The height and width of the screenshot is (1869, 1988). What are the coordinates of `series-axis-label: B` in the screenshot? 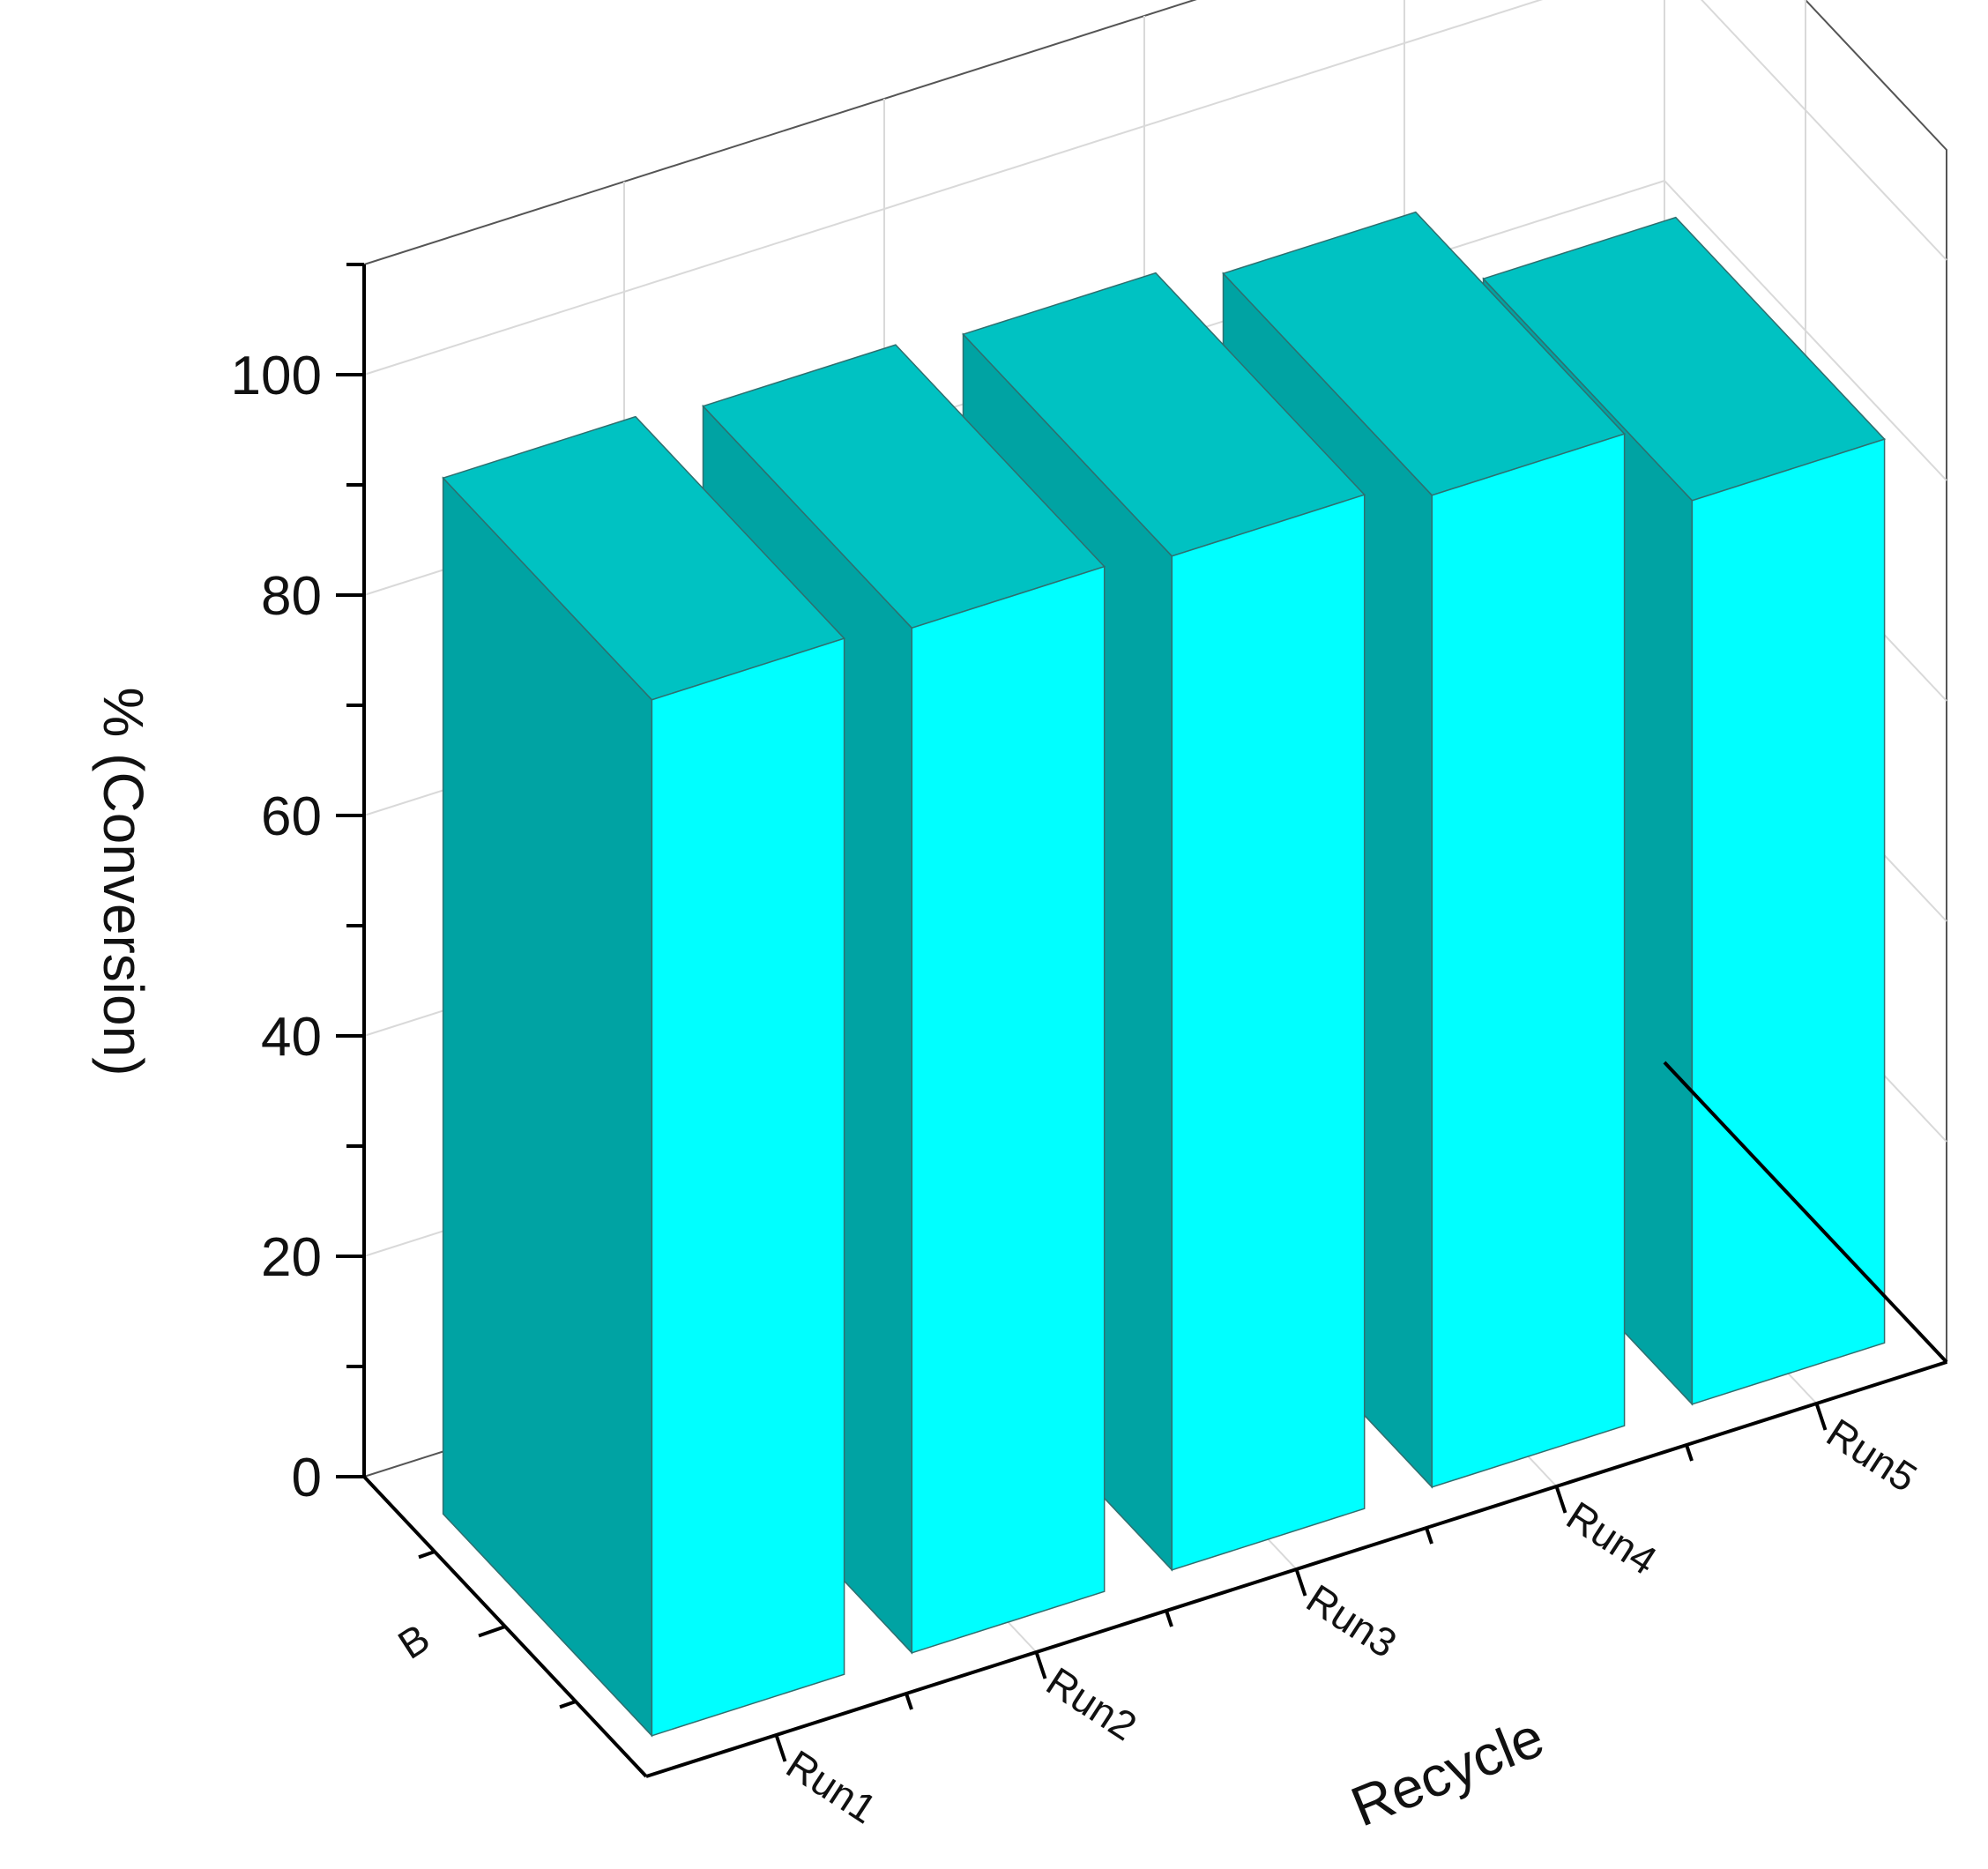 It's located at (413, 1641).